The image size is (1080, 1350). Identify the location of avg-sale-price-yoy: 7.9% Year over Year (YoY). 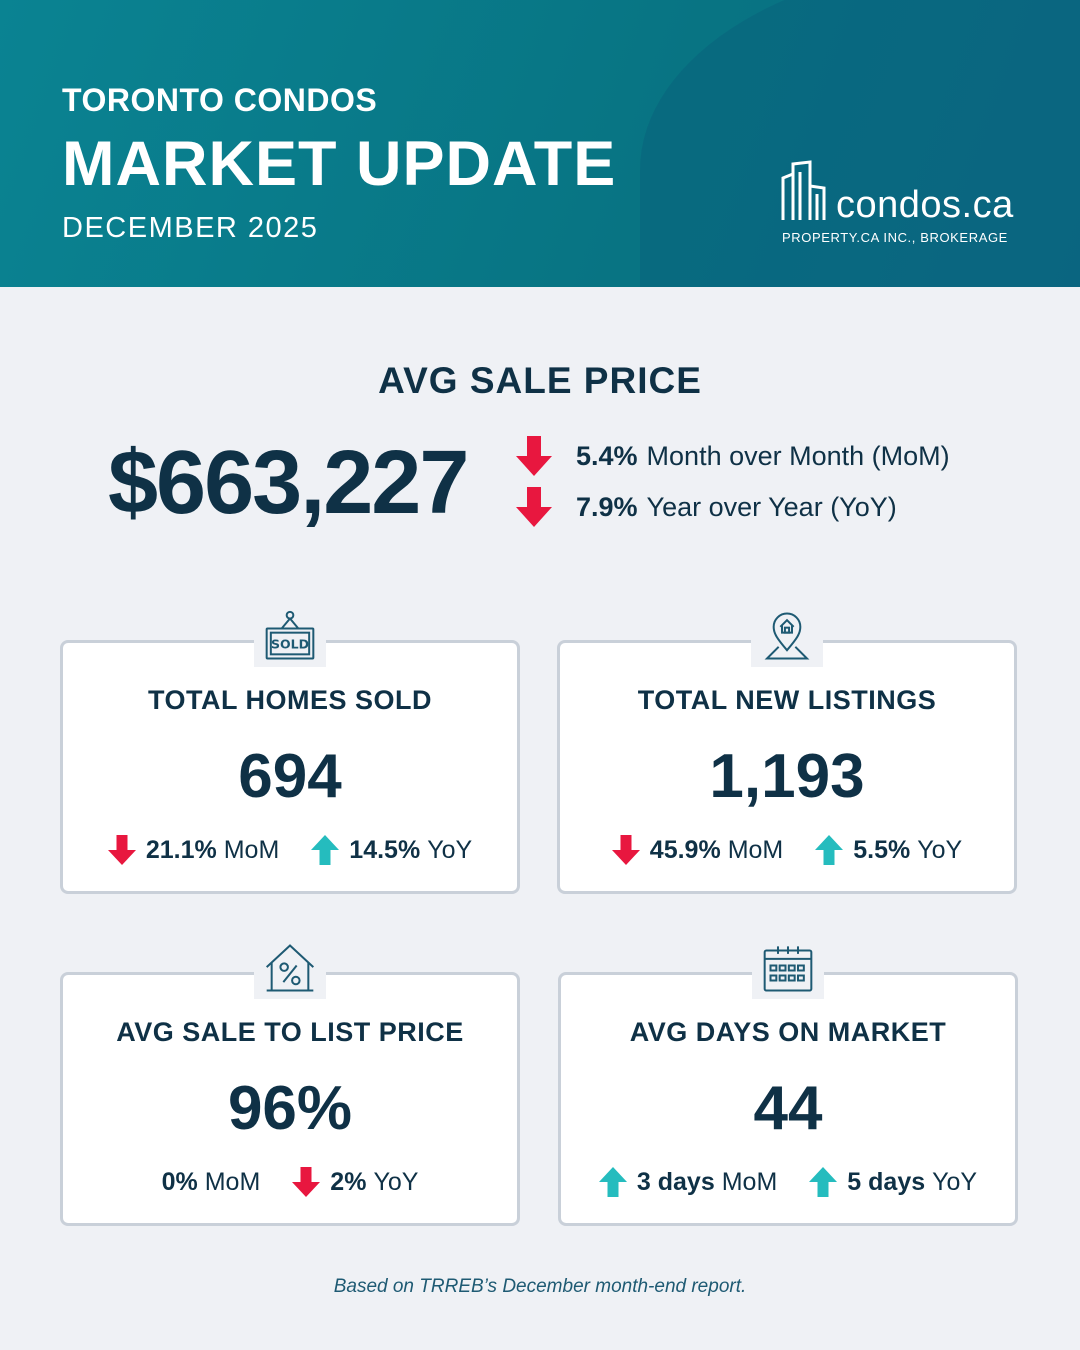
(706, 507).